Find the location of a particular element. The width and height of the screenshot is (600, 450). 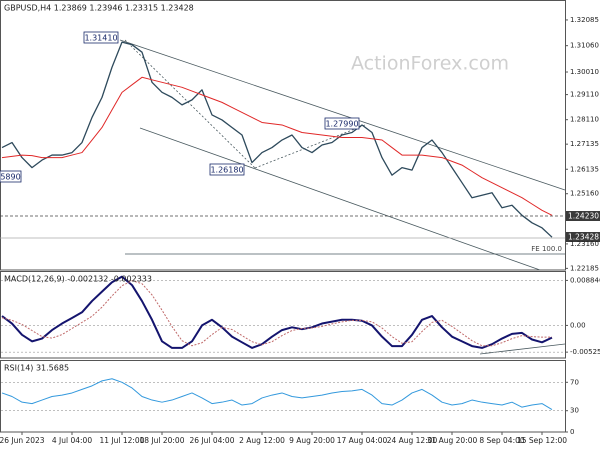

watermark: ActionForex.com is located at coordinates (430, 64).